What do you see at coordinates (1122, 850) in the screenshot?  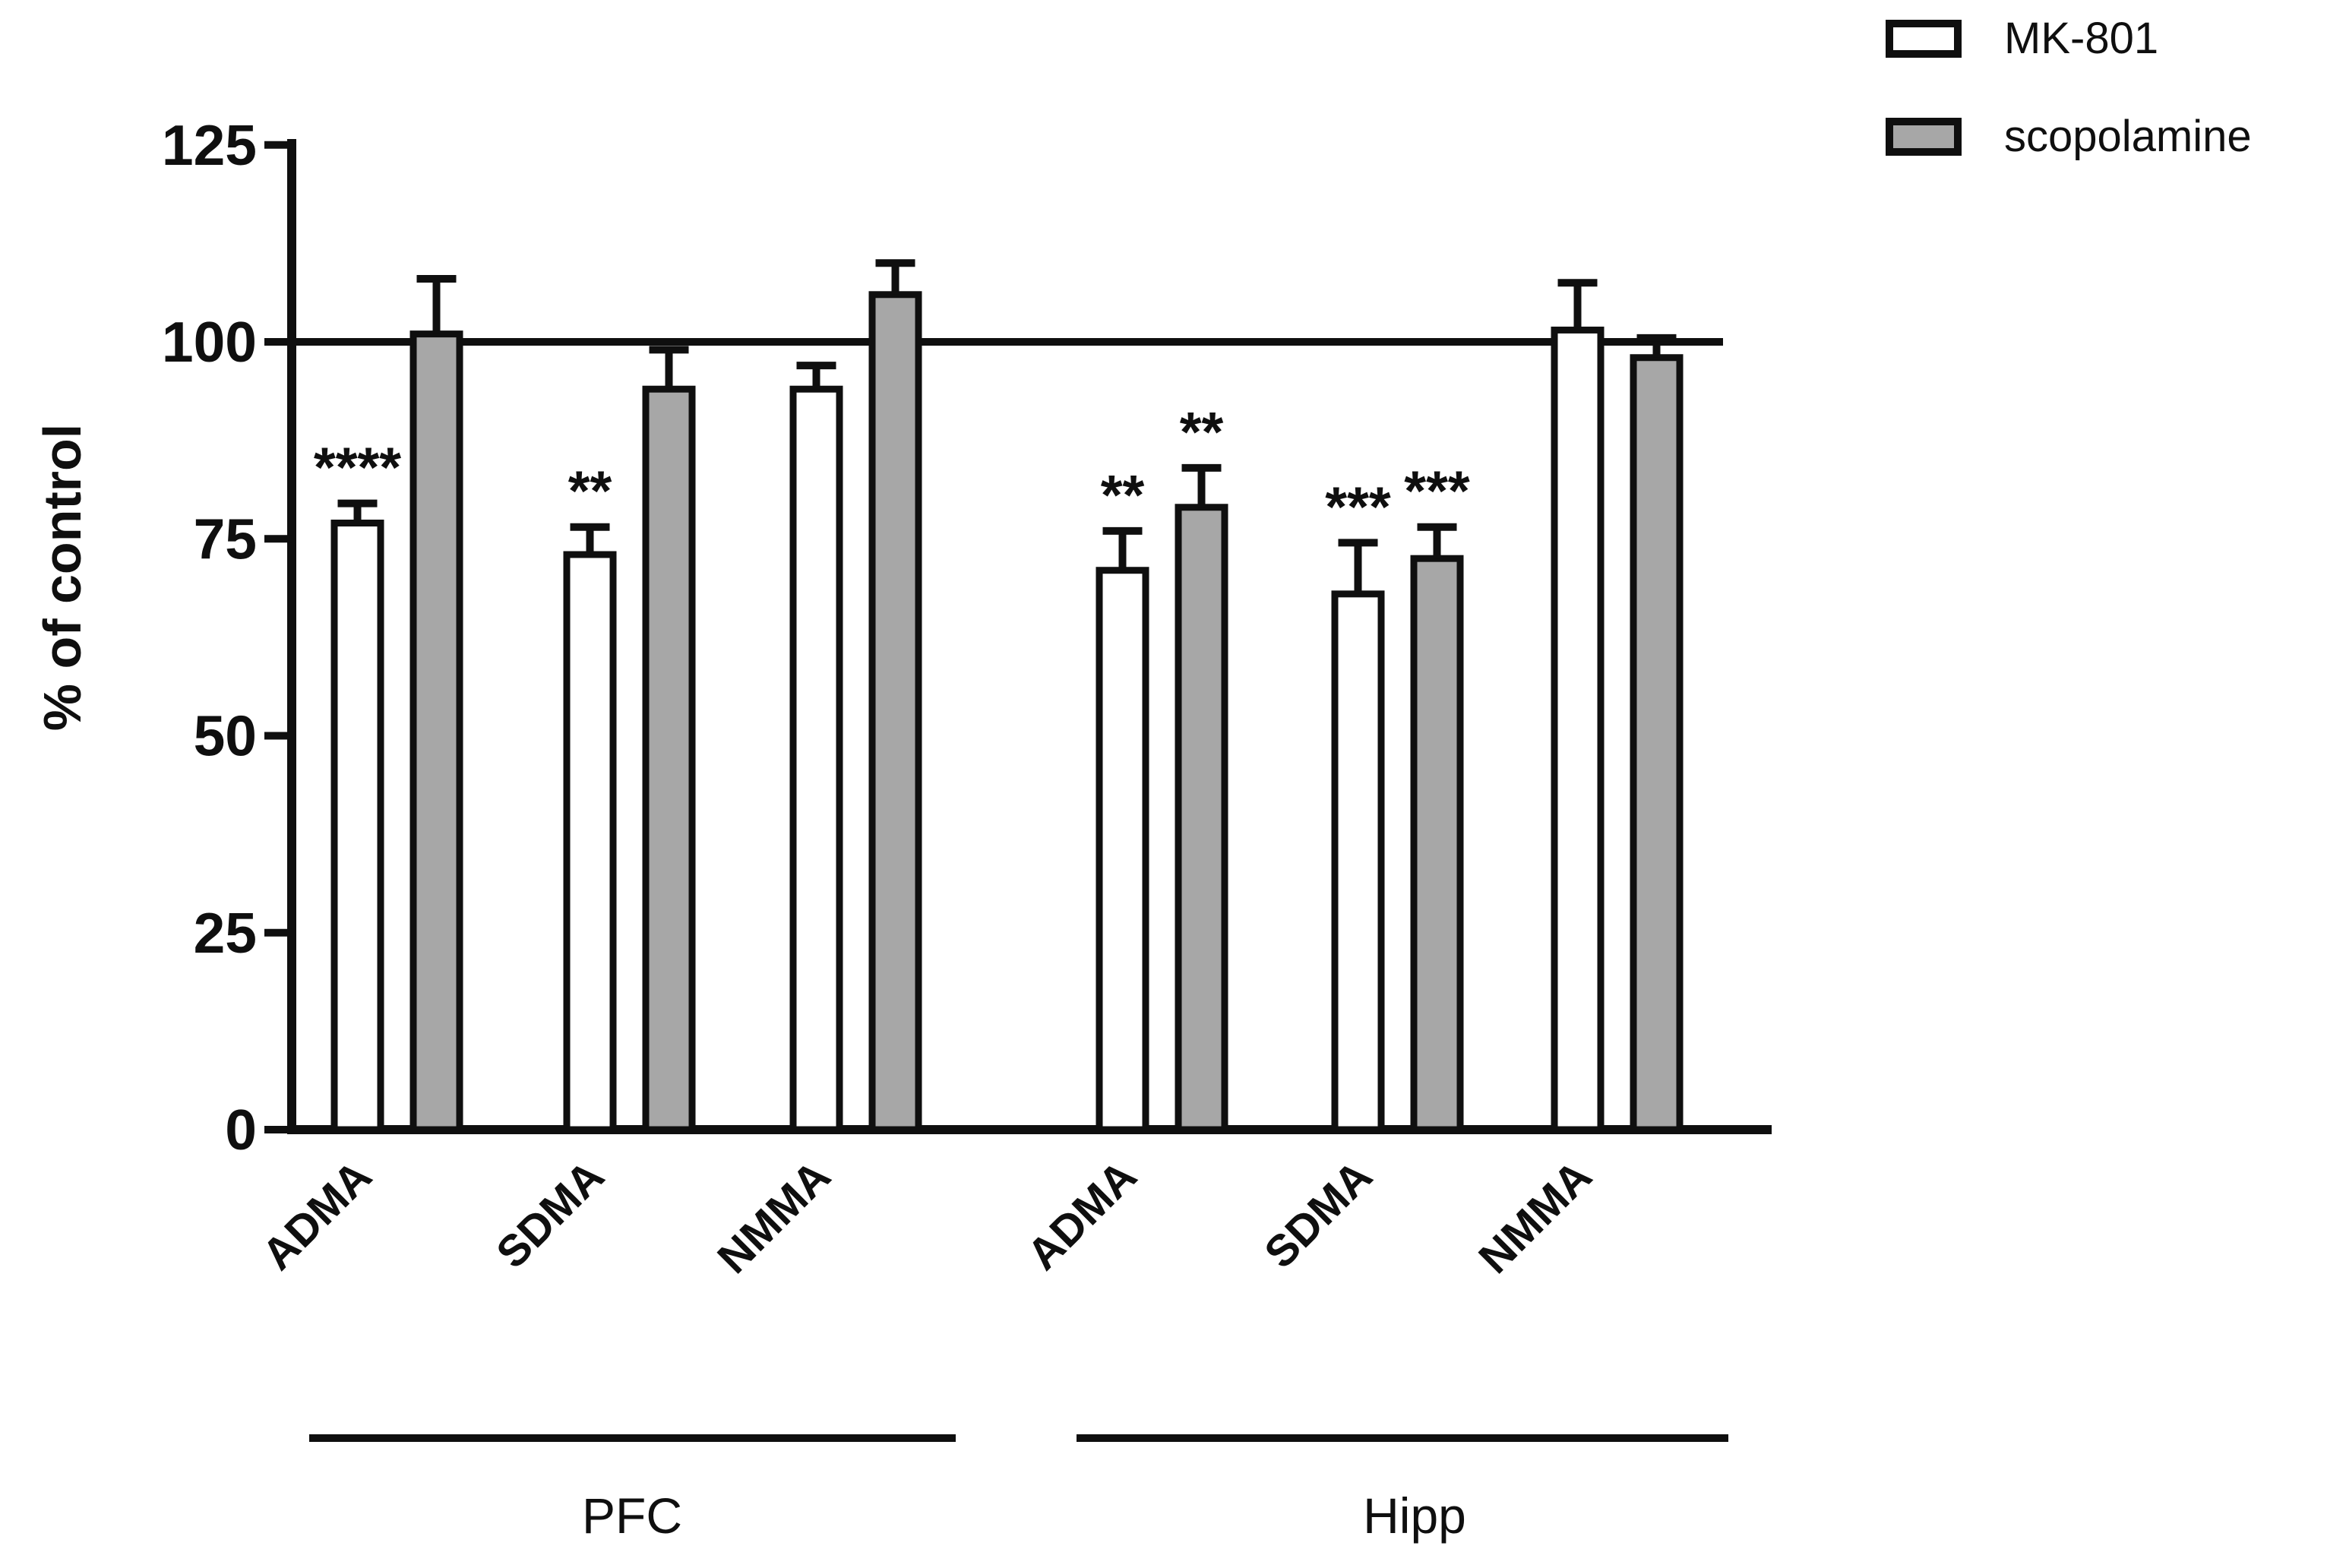 I see `bar-hipp-adma-mk801` at bounding box center [1122, 850].